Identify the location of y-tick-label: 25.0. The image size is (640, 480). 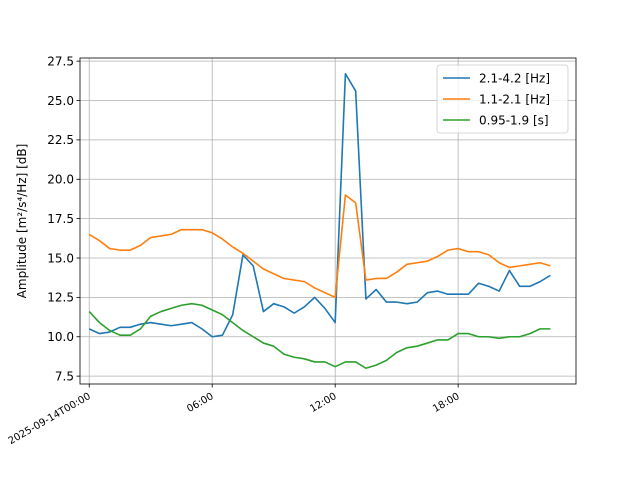
(60, 101).